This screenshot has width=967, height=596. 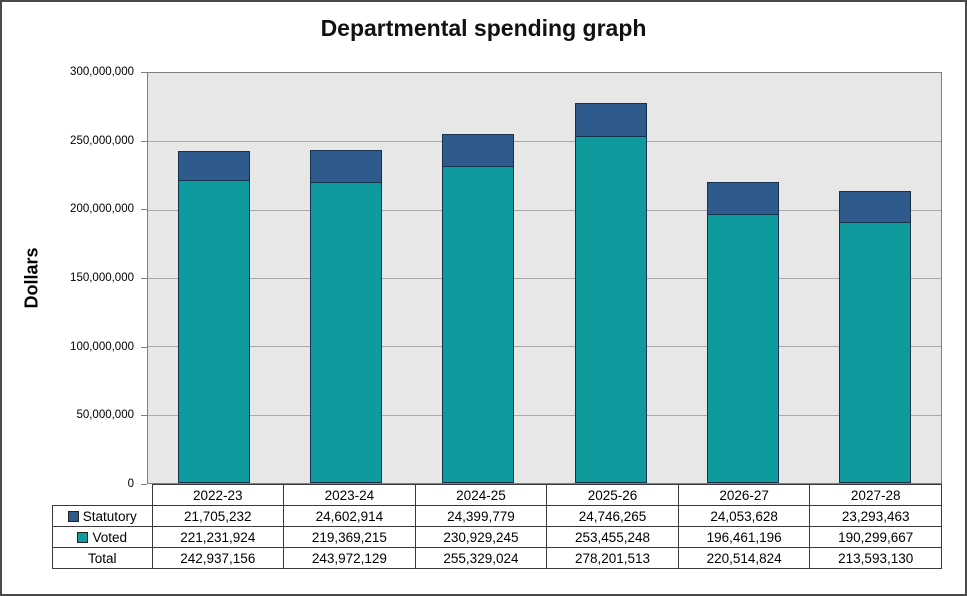 I want to click on row-label-total: Total, so click(x=102, y=558).